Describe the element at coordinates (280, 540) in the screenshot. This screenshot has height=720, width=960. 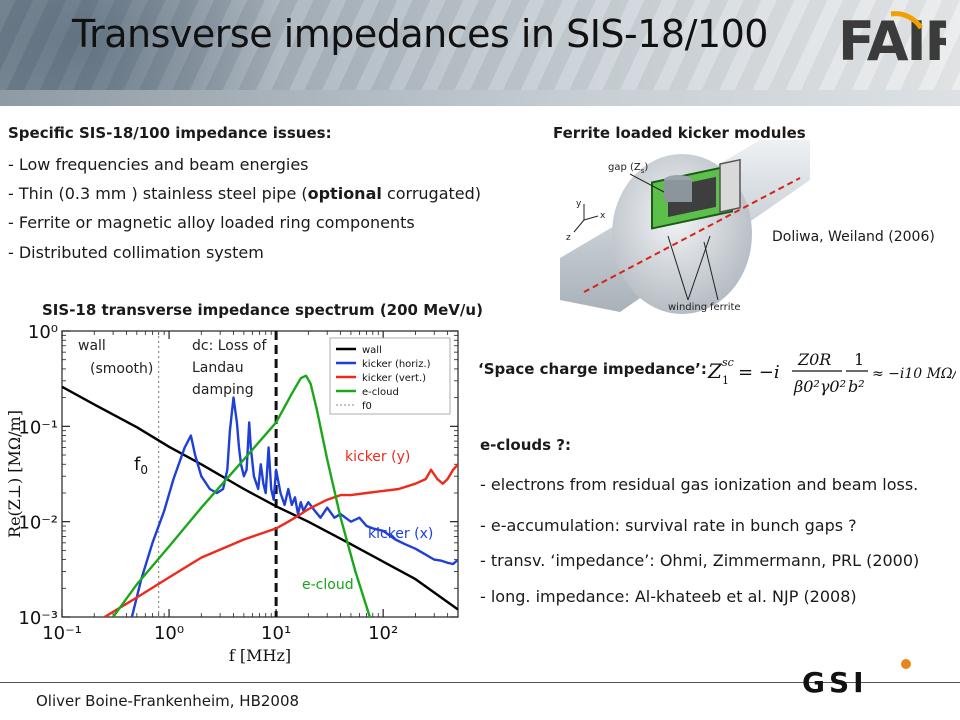
I see `series-line-kicker-vert-` at that location.